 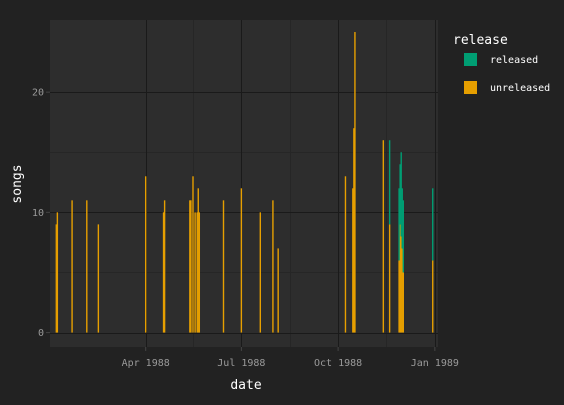 What do you see at coordinates (241, 363) in the screenshot?
I see `x-tick-label: Jul 1988` at bounding box center [241, 363].